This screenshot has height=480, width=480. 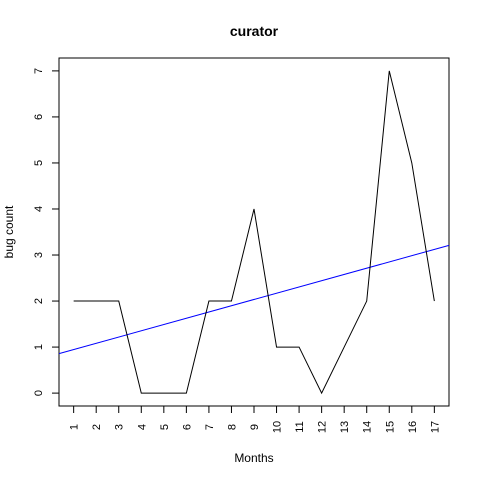 I want to click on y-tick-label: 5, so click(x=39, y=163).